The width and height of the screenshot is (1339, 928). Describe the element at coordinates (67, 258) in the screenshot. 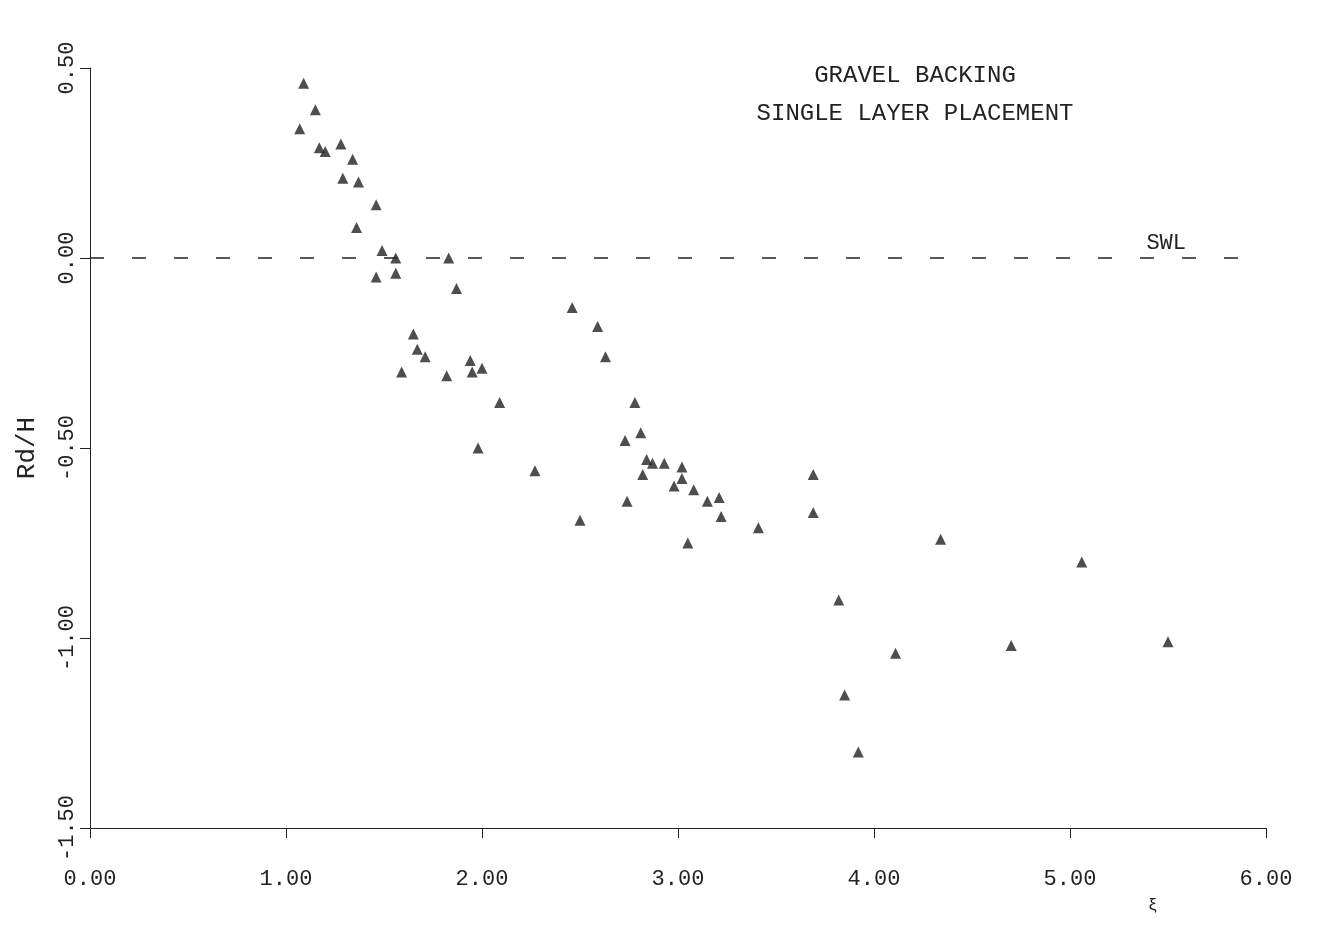

I see `y-tick-label: 0.00` at that location.